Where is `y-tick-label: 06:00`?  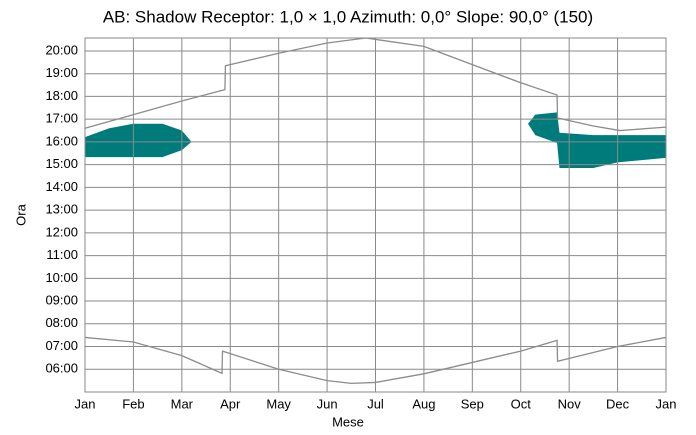
y-tick-label: 06:00 is located at coordinates (61, 368).